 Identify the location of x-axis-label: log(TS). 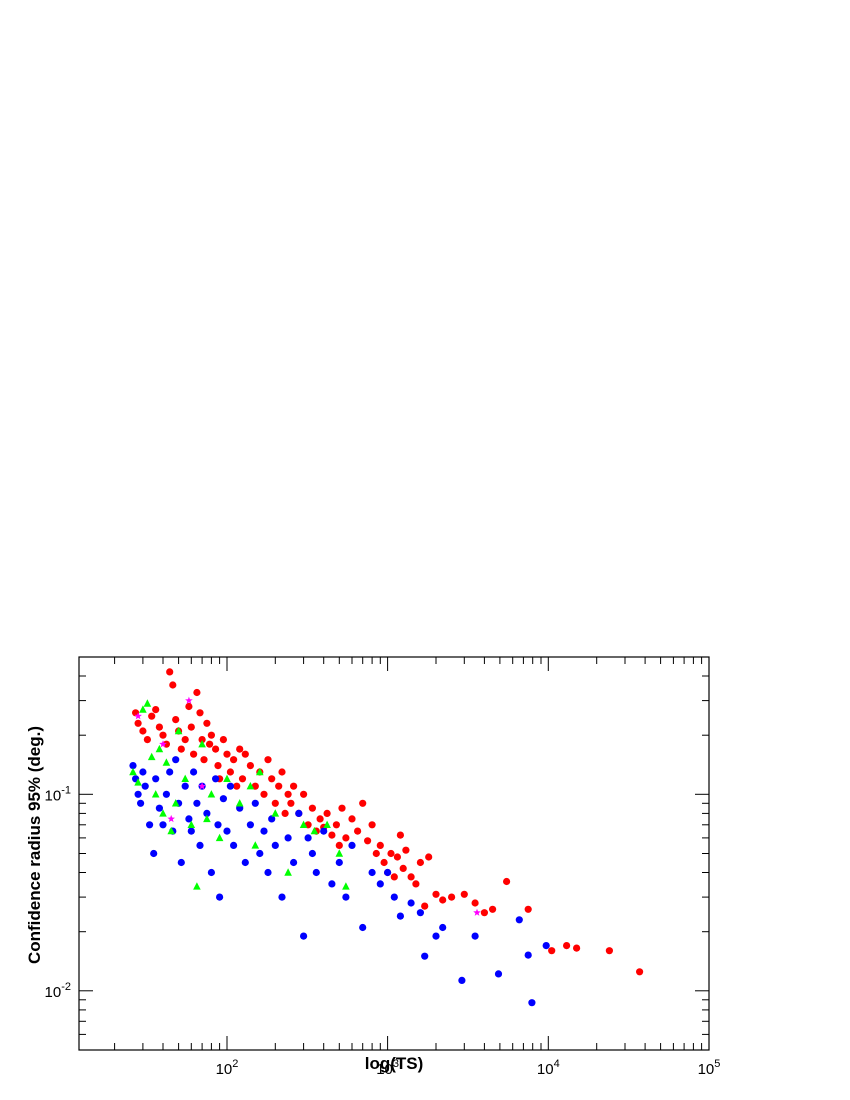
(394, 1063).